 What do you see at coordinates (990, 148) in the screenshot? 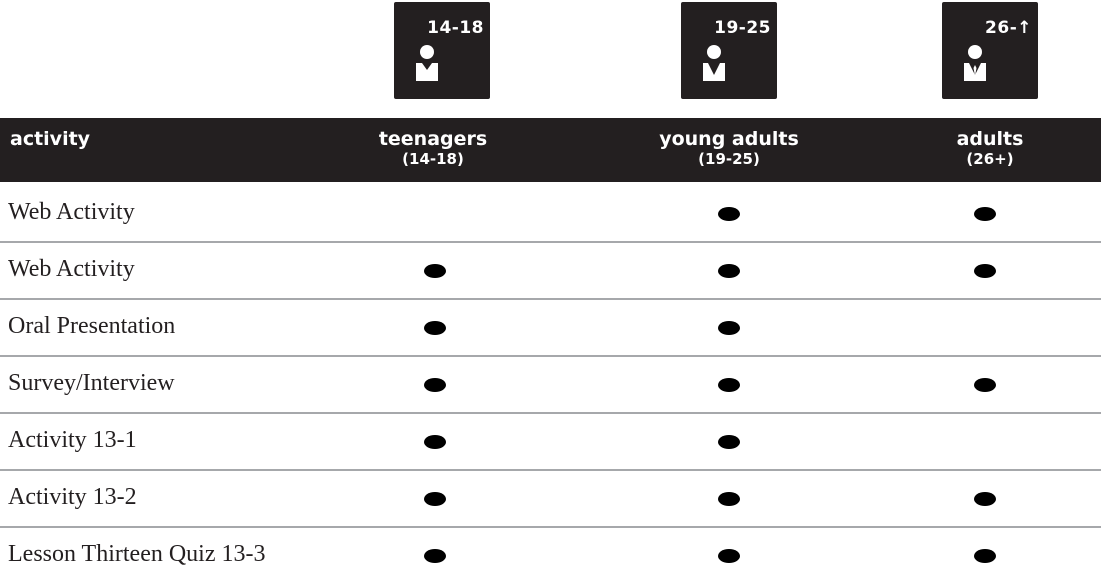
I see `header-adults: adults (26+)` at bounding box center [990, 148].